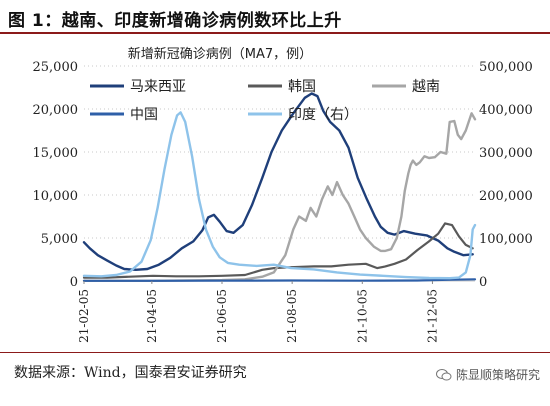 This screenshot has height=406, width=550. What do you see at coordinates (506, 67) in the screenshot?
I see `y-right-tick-label: 500,000` at bounding box center [506, 67].